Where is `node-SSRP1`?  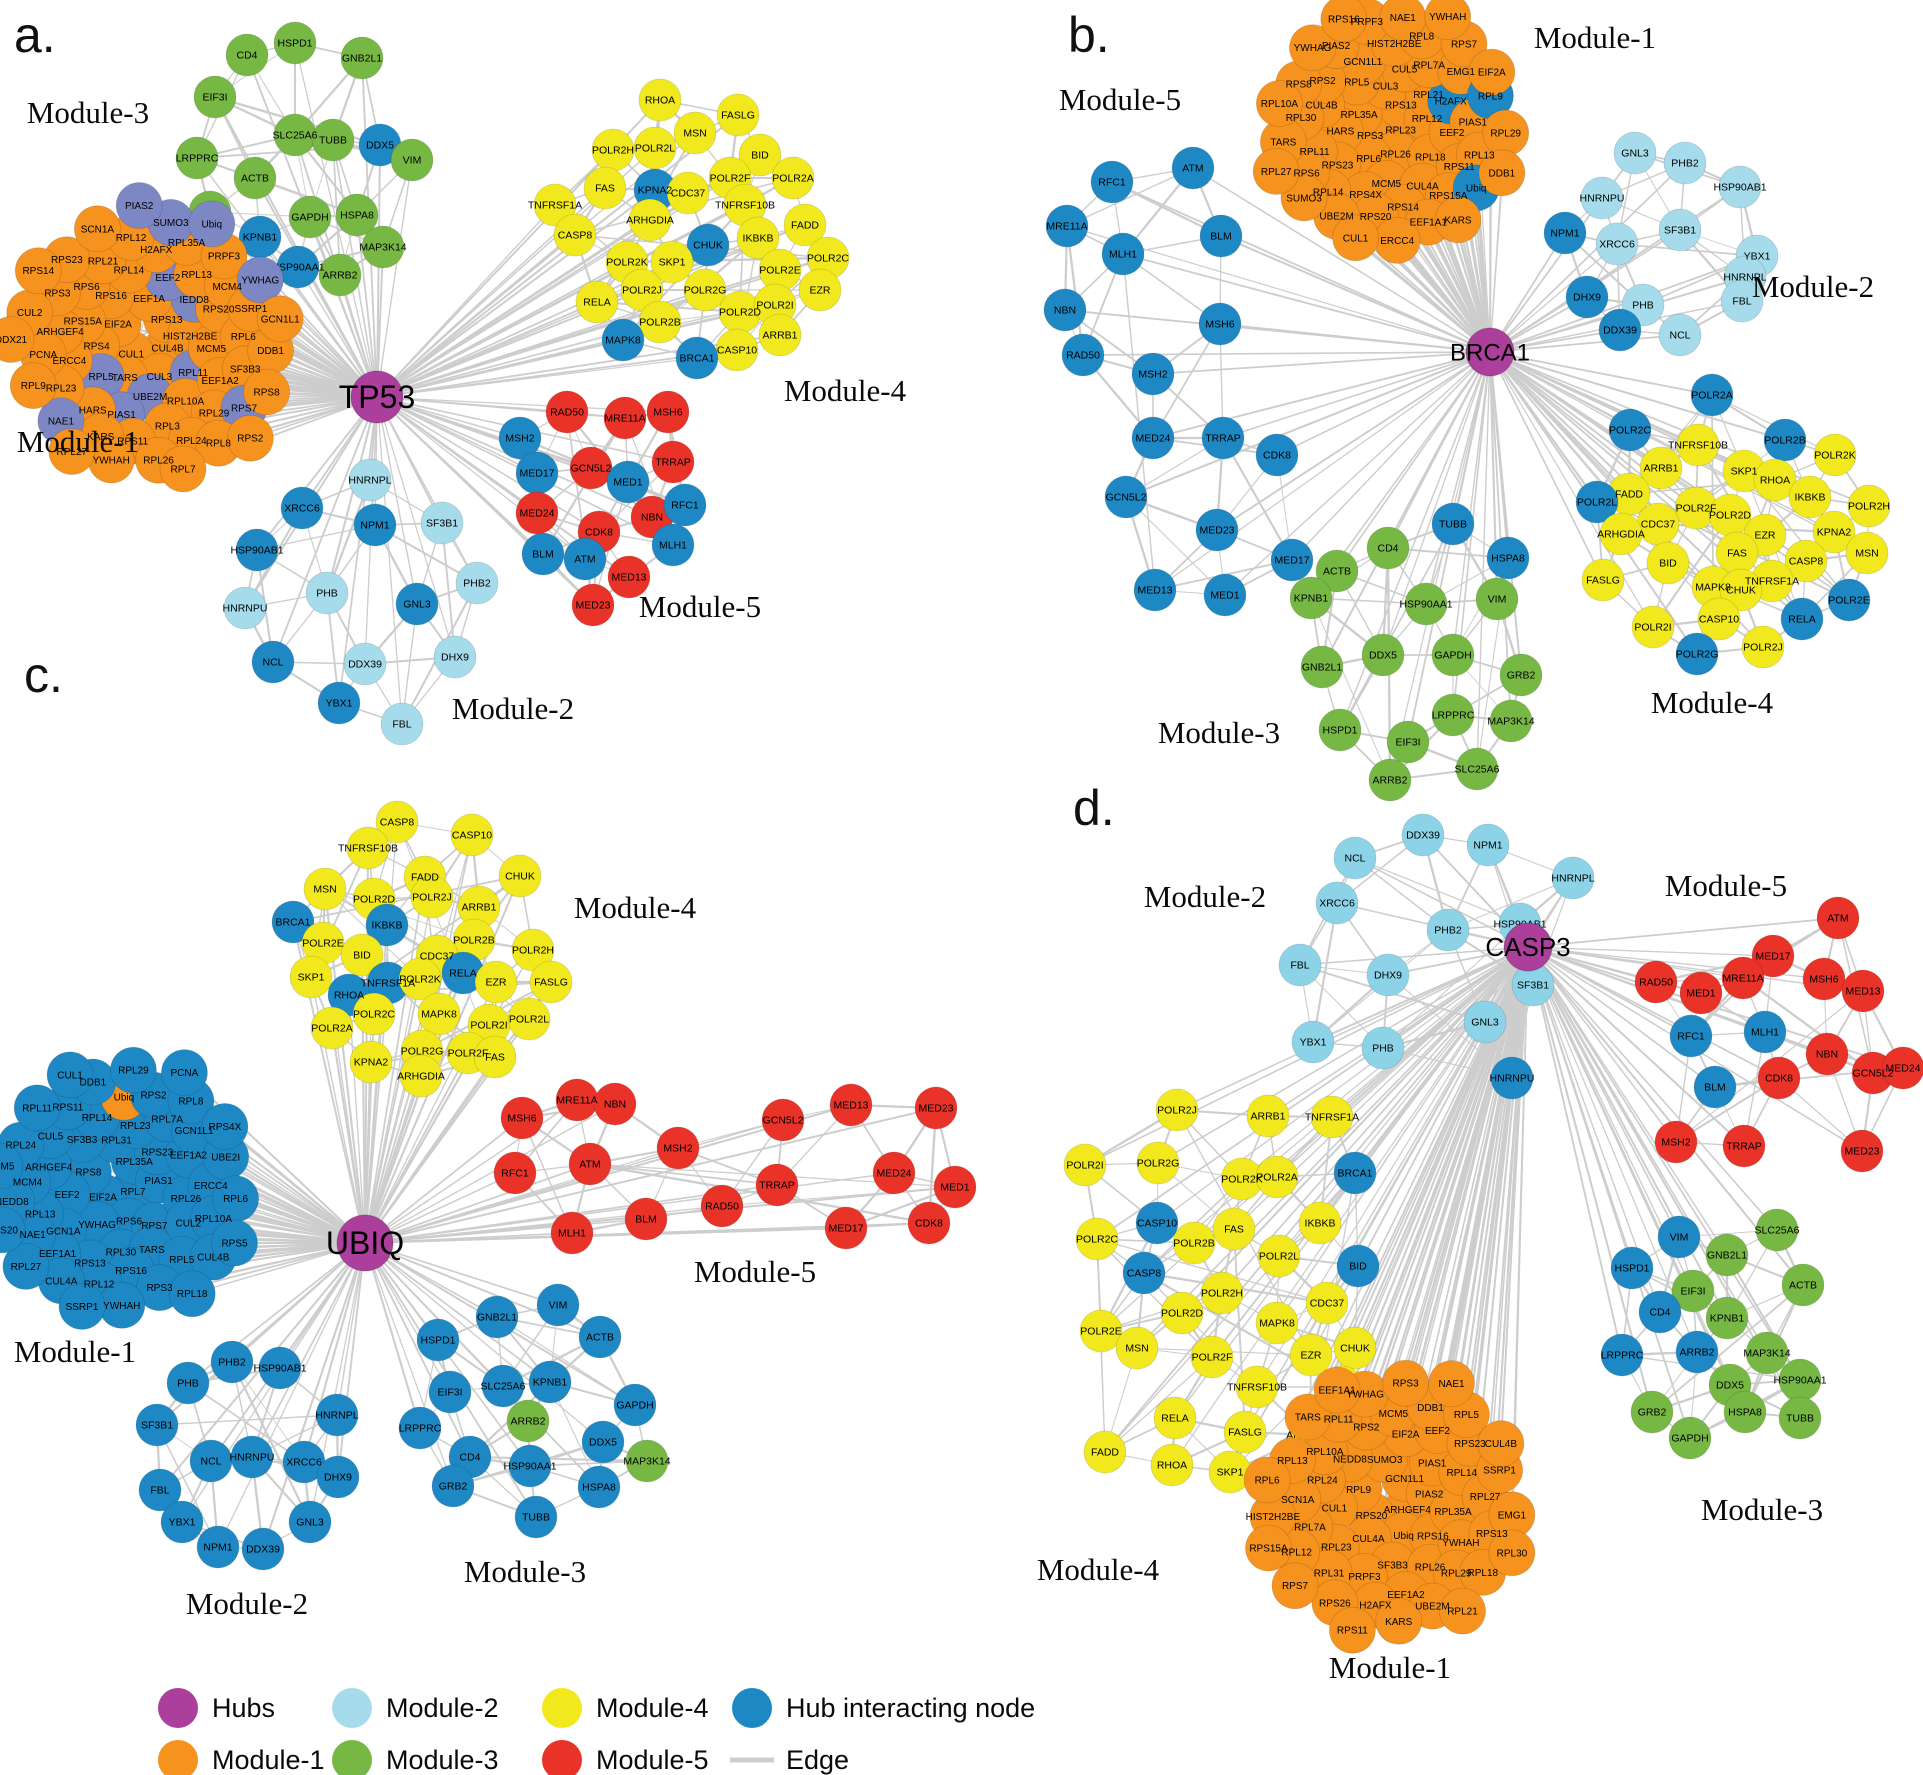 node-SSRP1 is located at coordinates (82, 1306).